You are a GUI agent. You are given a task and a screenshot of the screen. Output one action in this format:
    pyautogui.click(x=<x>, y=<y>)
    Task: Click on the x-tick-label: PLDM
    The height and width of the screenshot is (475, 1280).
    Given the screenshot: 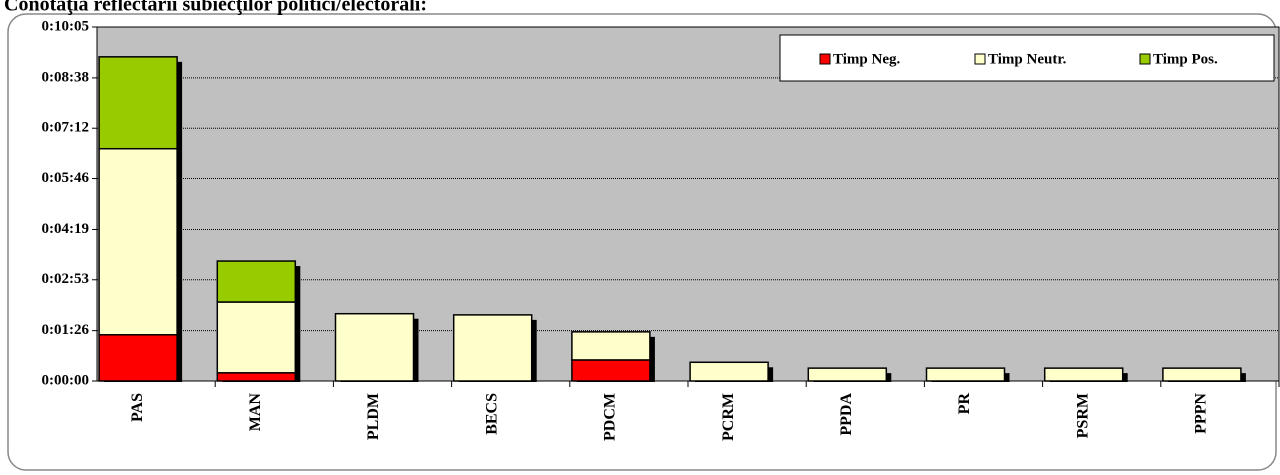 What is the action you would take?
    pyautogui.click(x=373, y=416)
    